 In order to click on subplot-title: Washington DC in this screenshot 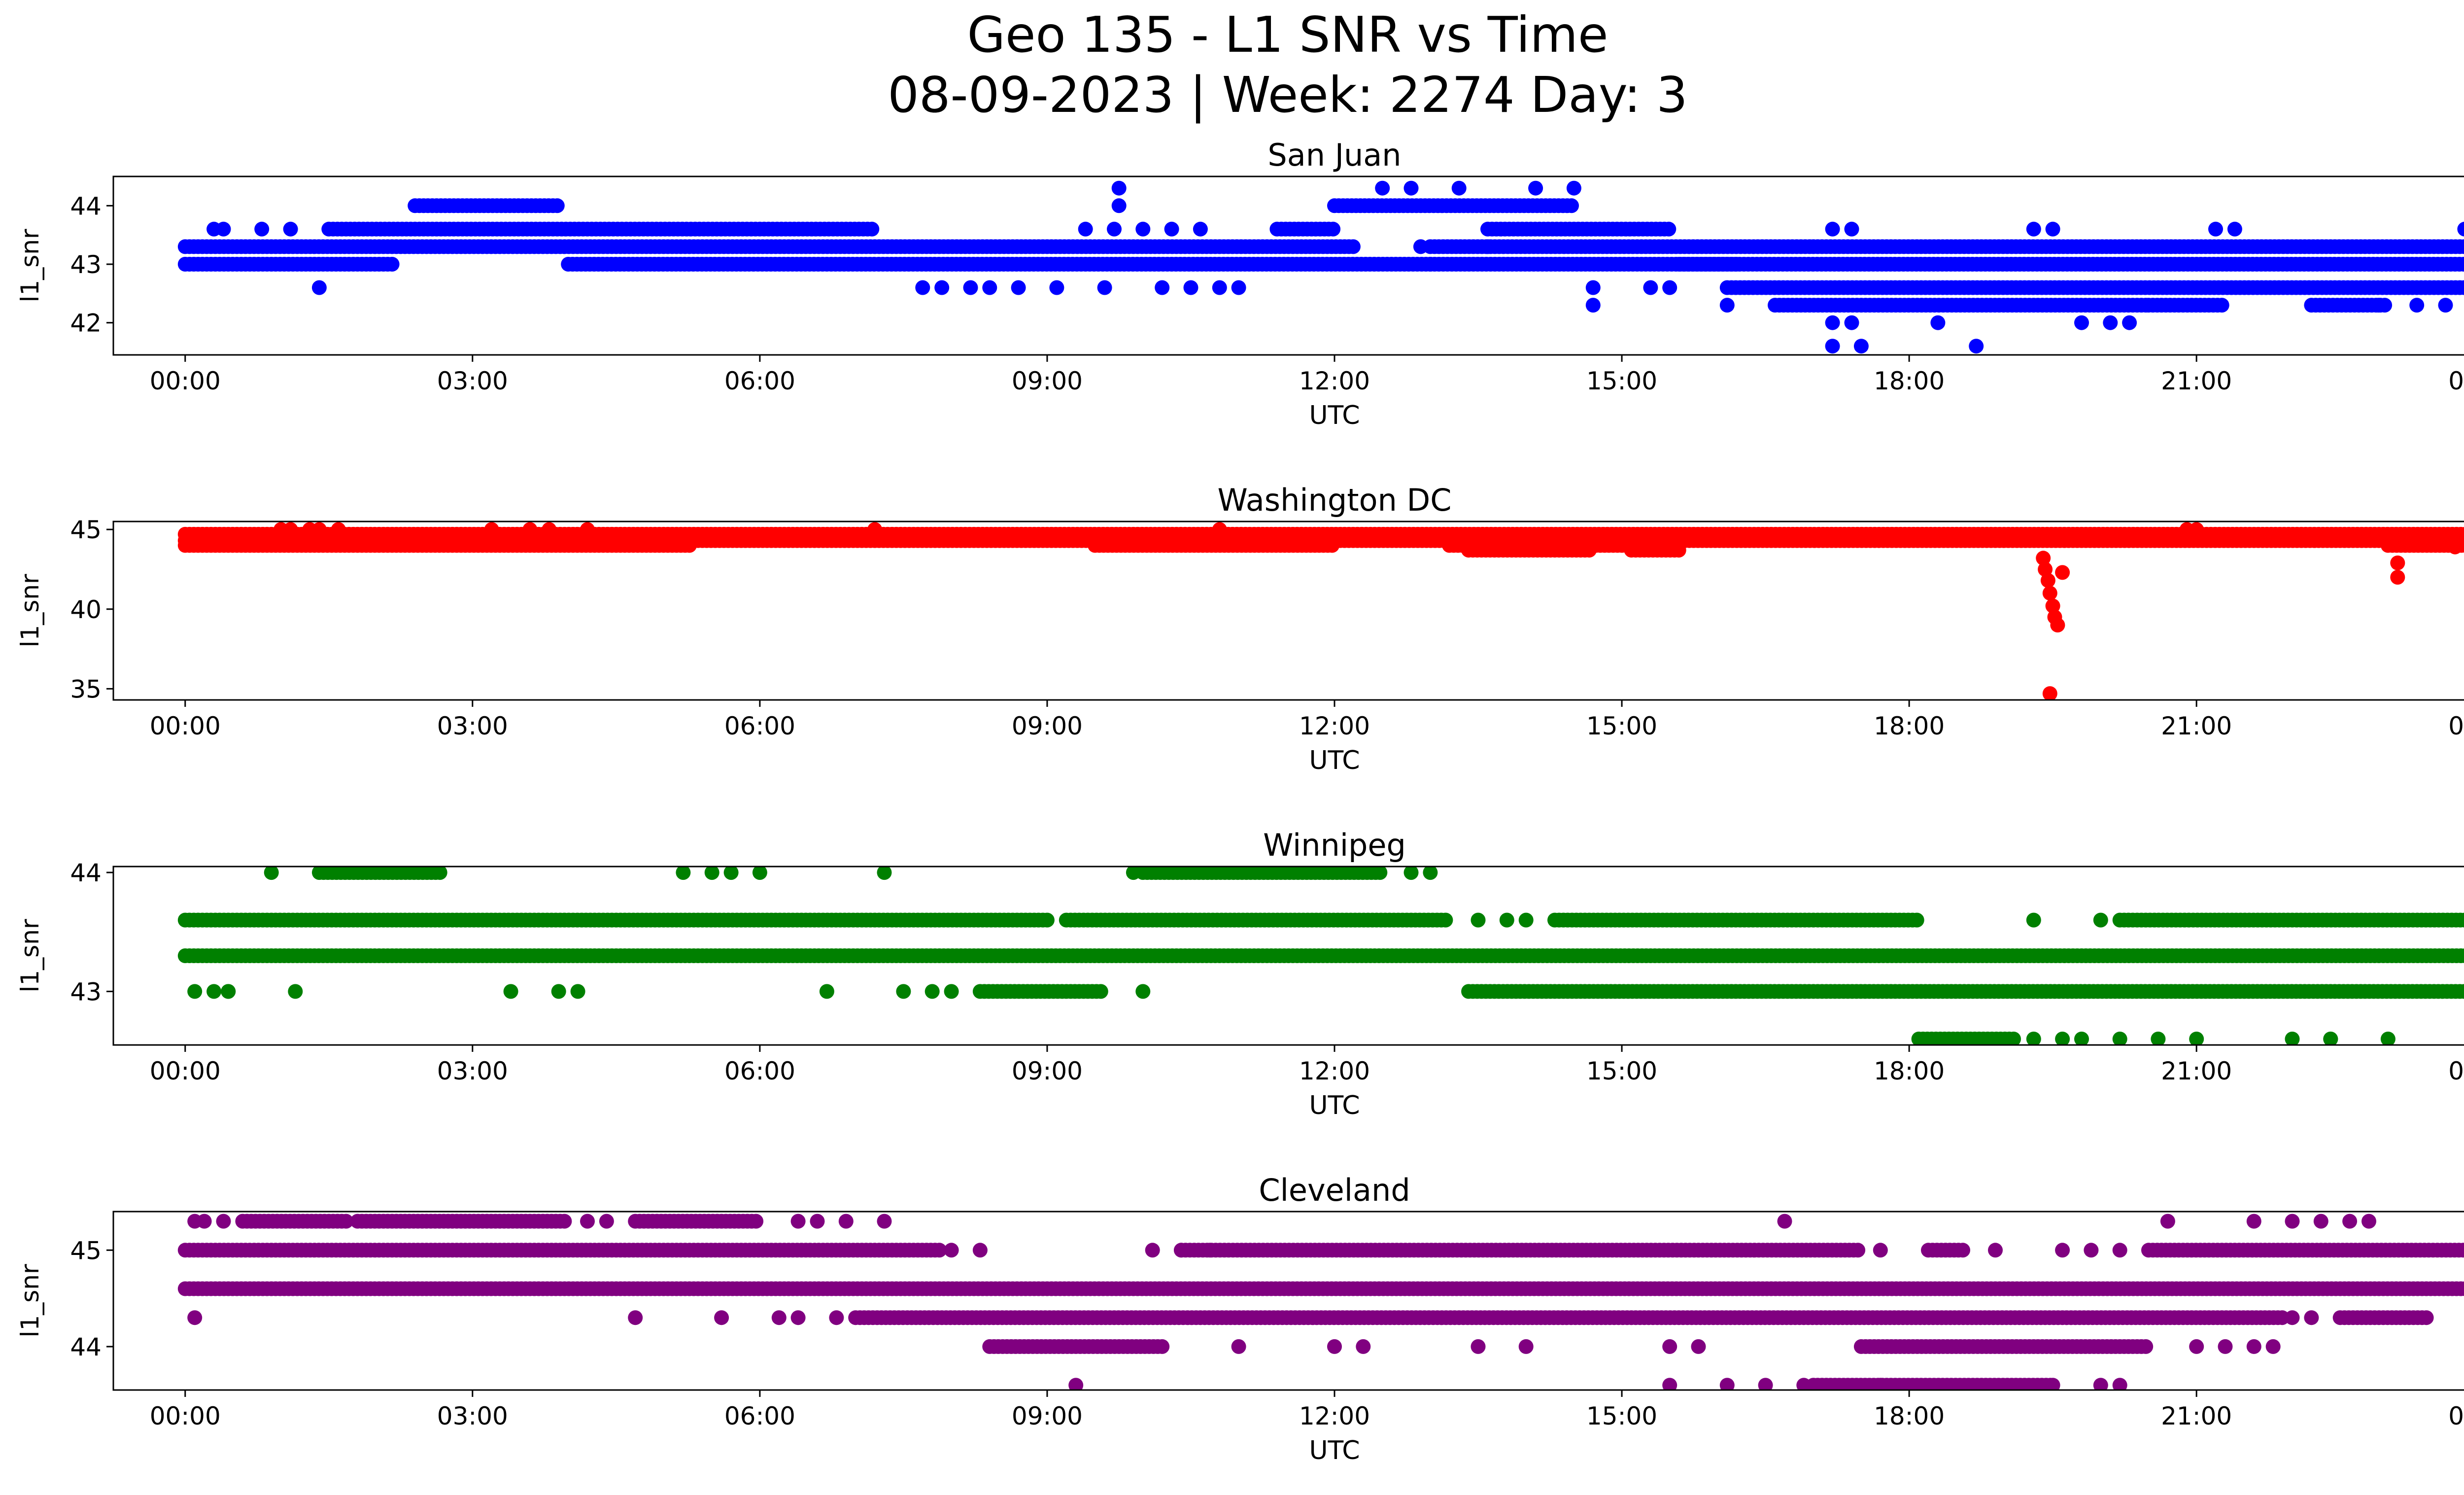, I will do `click(1334, 500)`.